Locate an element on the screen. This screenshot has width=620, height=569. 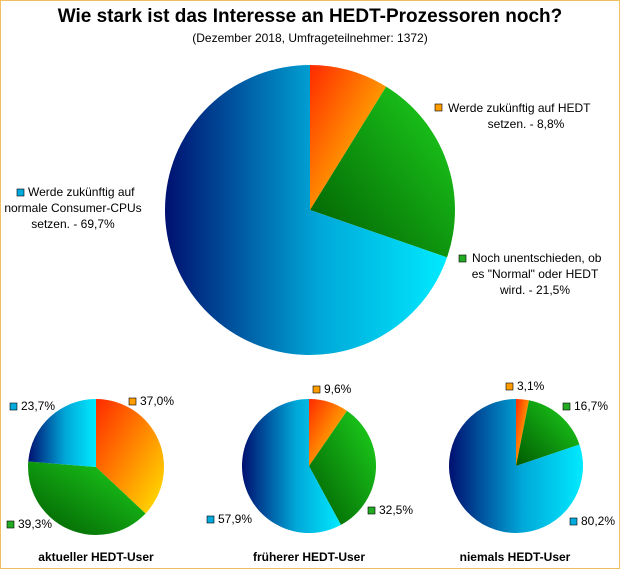
pie-slice-niemals-consumer is located at coordinates (516, 466).